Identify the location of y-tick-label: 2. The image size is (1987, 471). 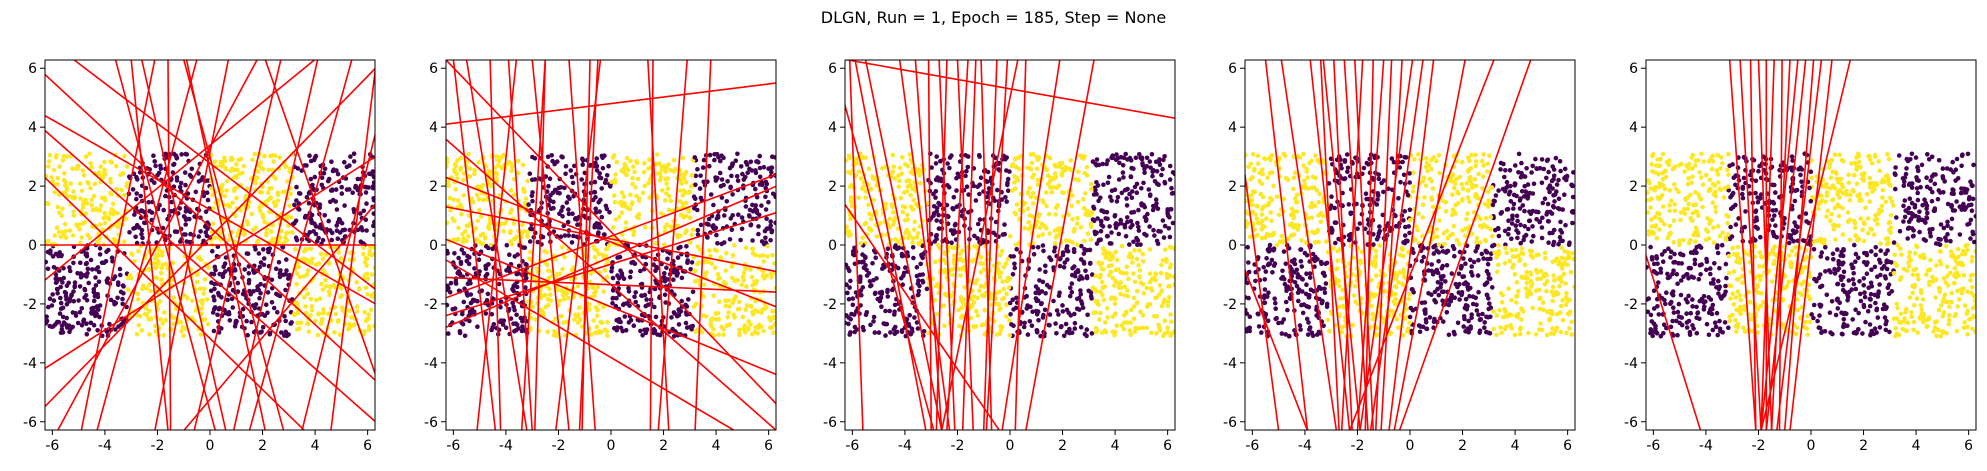
(832, 187).